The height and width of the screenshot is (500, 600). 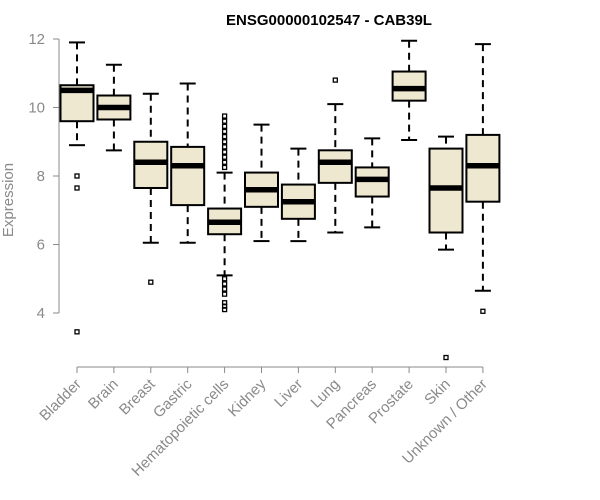 What do you see at coordinates (41, 245) in the screenshot?
I see `y-tick-label: 6` at bounding box center [41, 245].